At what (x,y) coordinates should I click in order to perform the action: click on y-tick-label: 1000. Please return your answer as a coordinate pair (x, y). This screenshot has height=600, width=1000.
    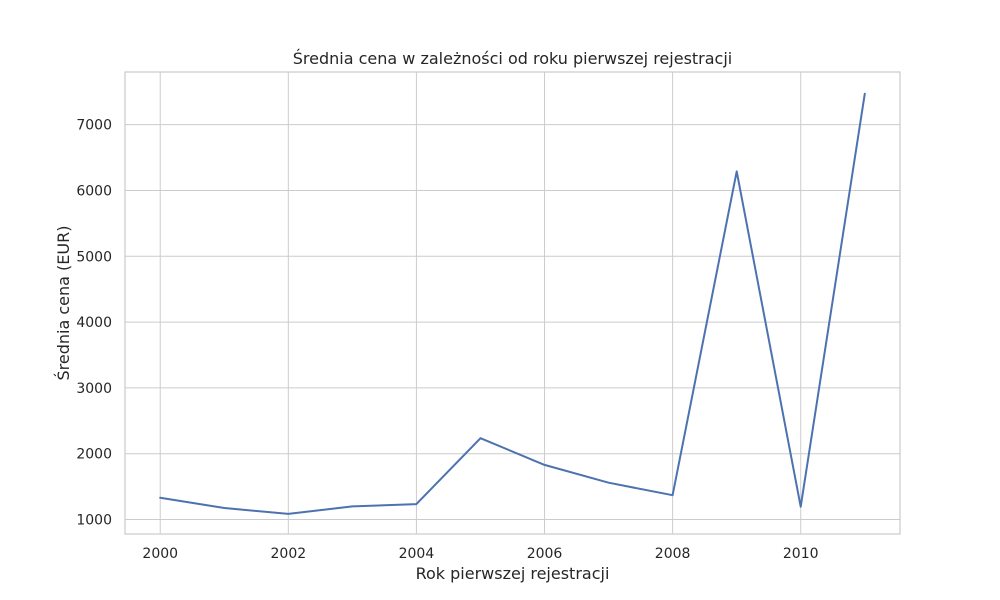
    Looking at the image, I should click on (94, 521).